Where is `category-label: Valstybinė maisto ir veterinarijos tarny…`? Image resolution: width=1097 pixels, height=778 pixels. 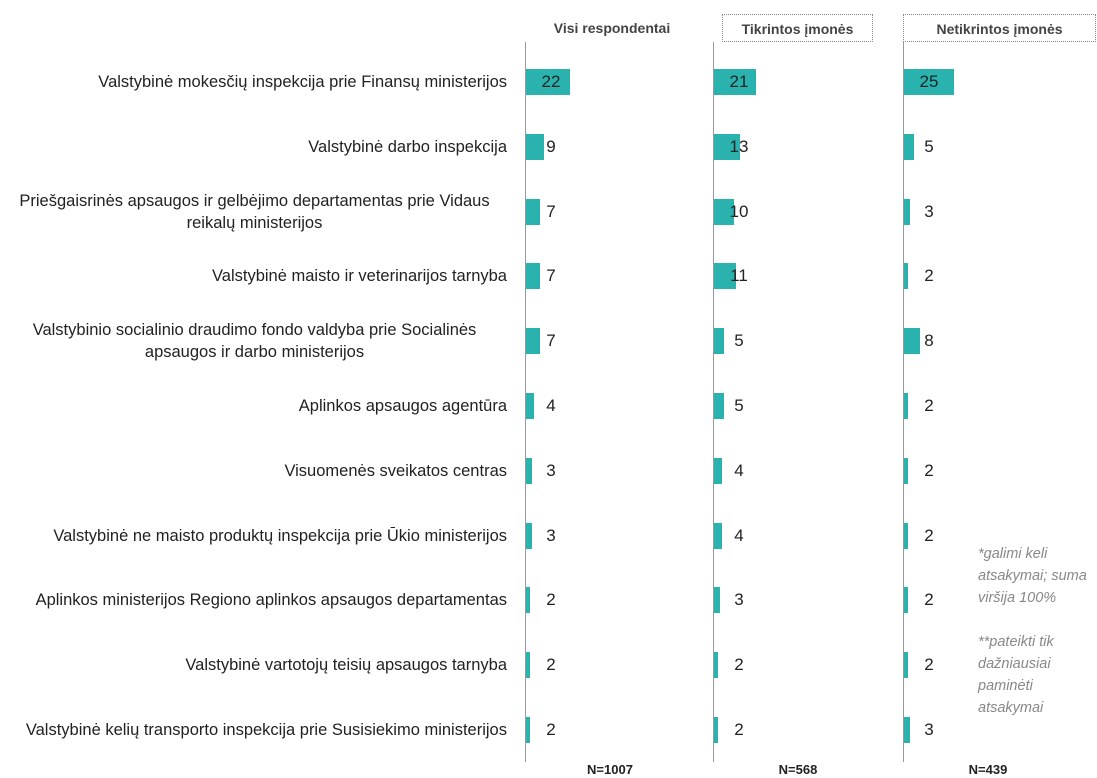 category-label: Valstybinė maisto ir veterinarijos tarny… is located at coordinates (253, 276).